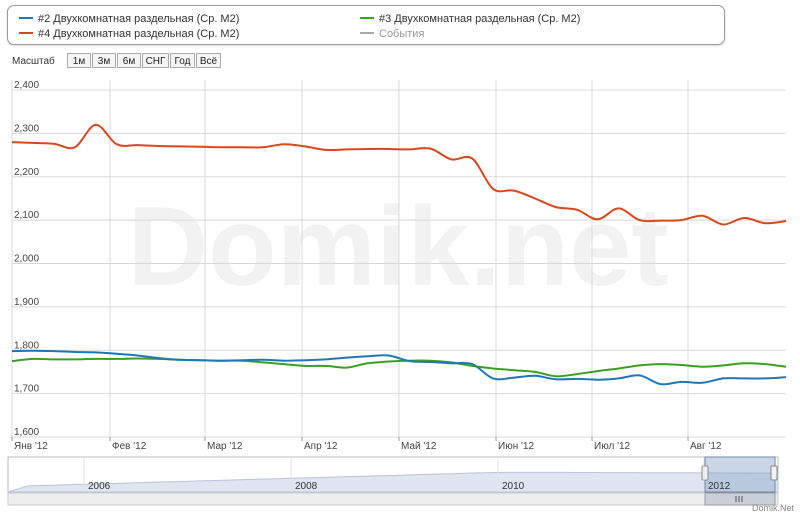 This screenshot has width=800, height=516. I want to click on y-tick-label: 2,000, so click(26, 259).